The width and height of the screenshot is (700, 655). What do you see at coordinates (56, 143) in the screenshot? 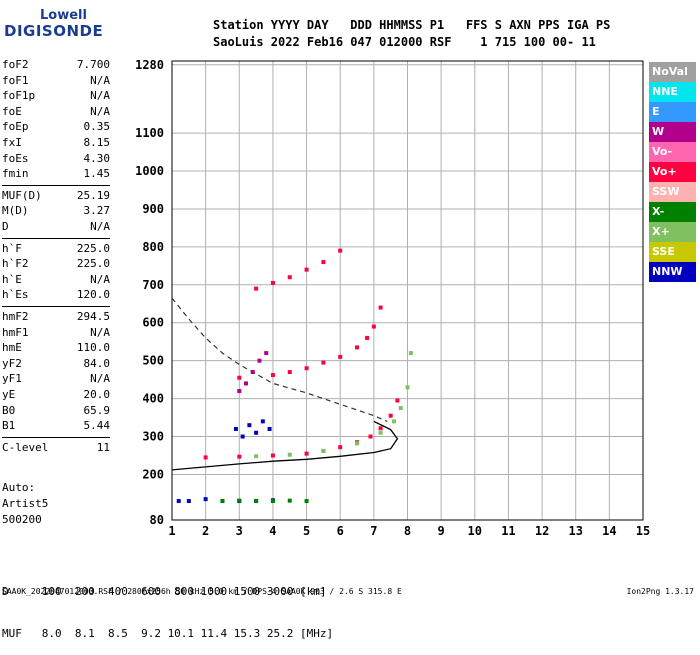
I see `param-row: fxI 8.15` at bounding box center [56, 143].